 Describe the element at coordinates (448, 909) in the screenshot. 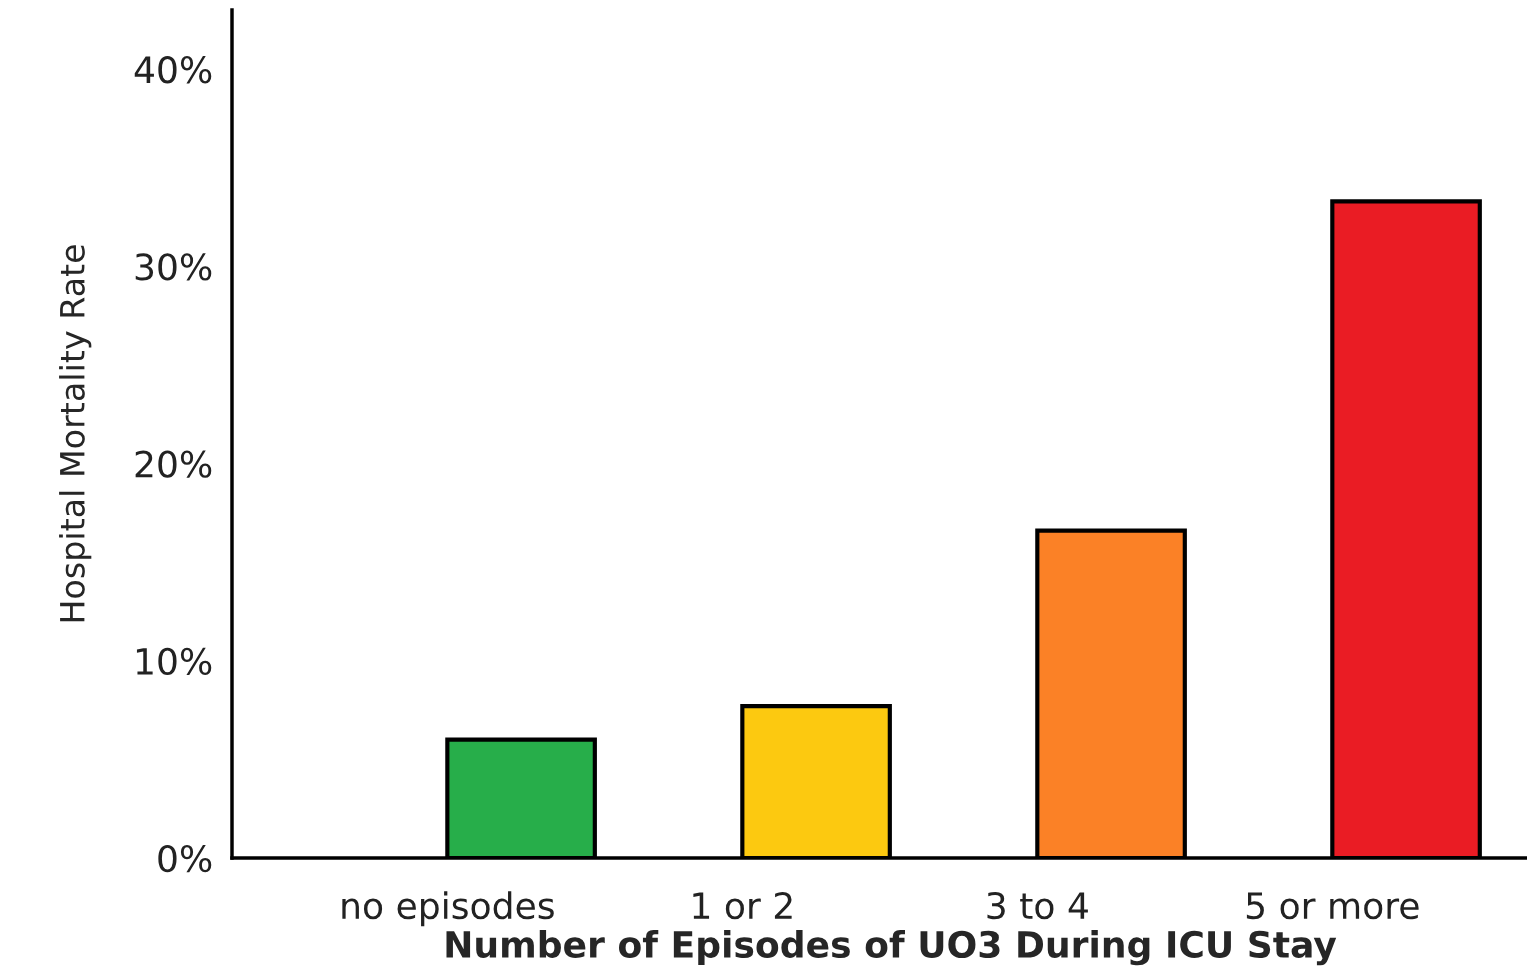

I see `x-tick-label: no episodes` at that location.